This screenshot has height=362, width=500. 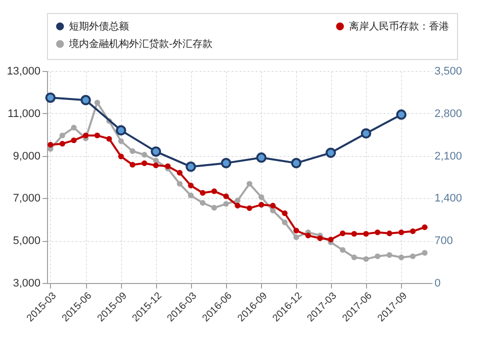 I want to click on y2-tick-label: 2,800, so click(x=448, y=114).